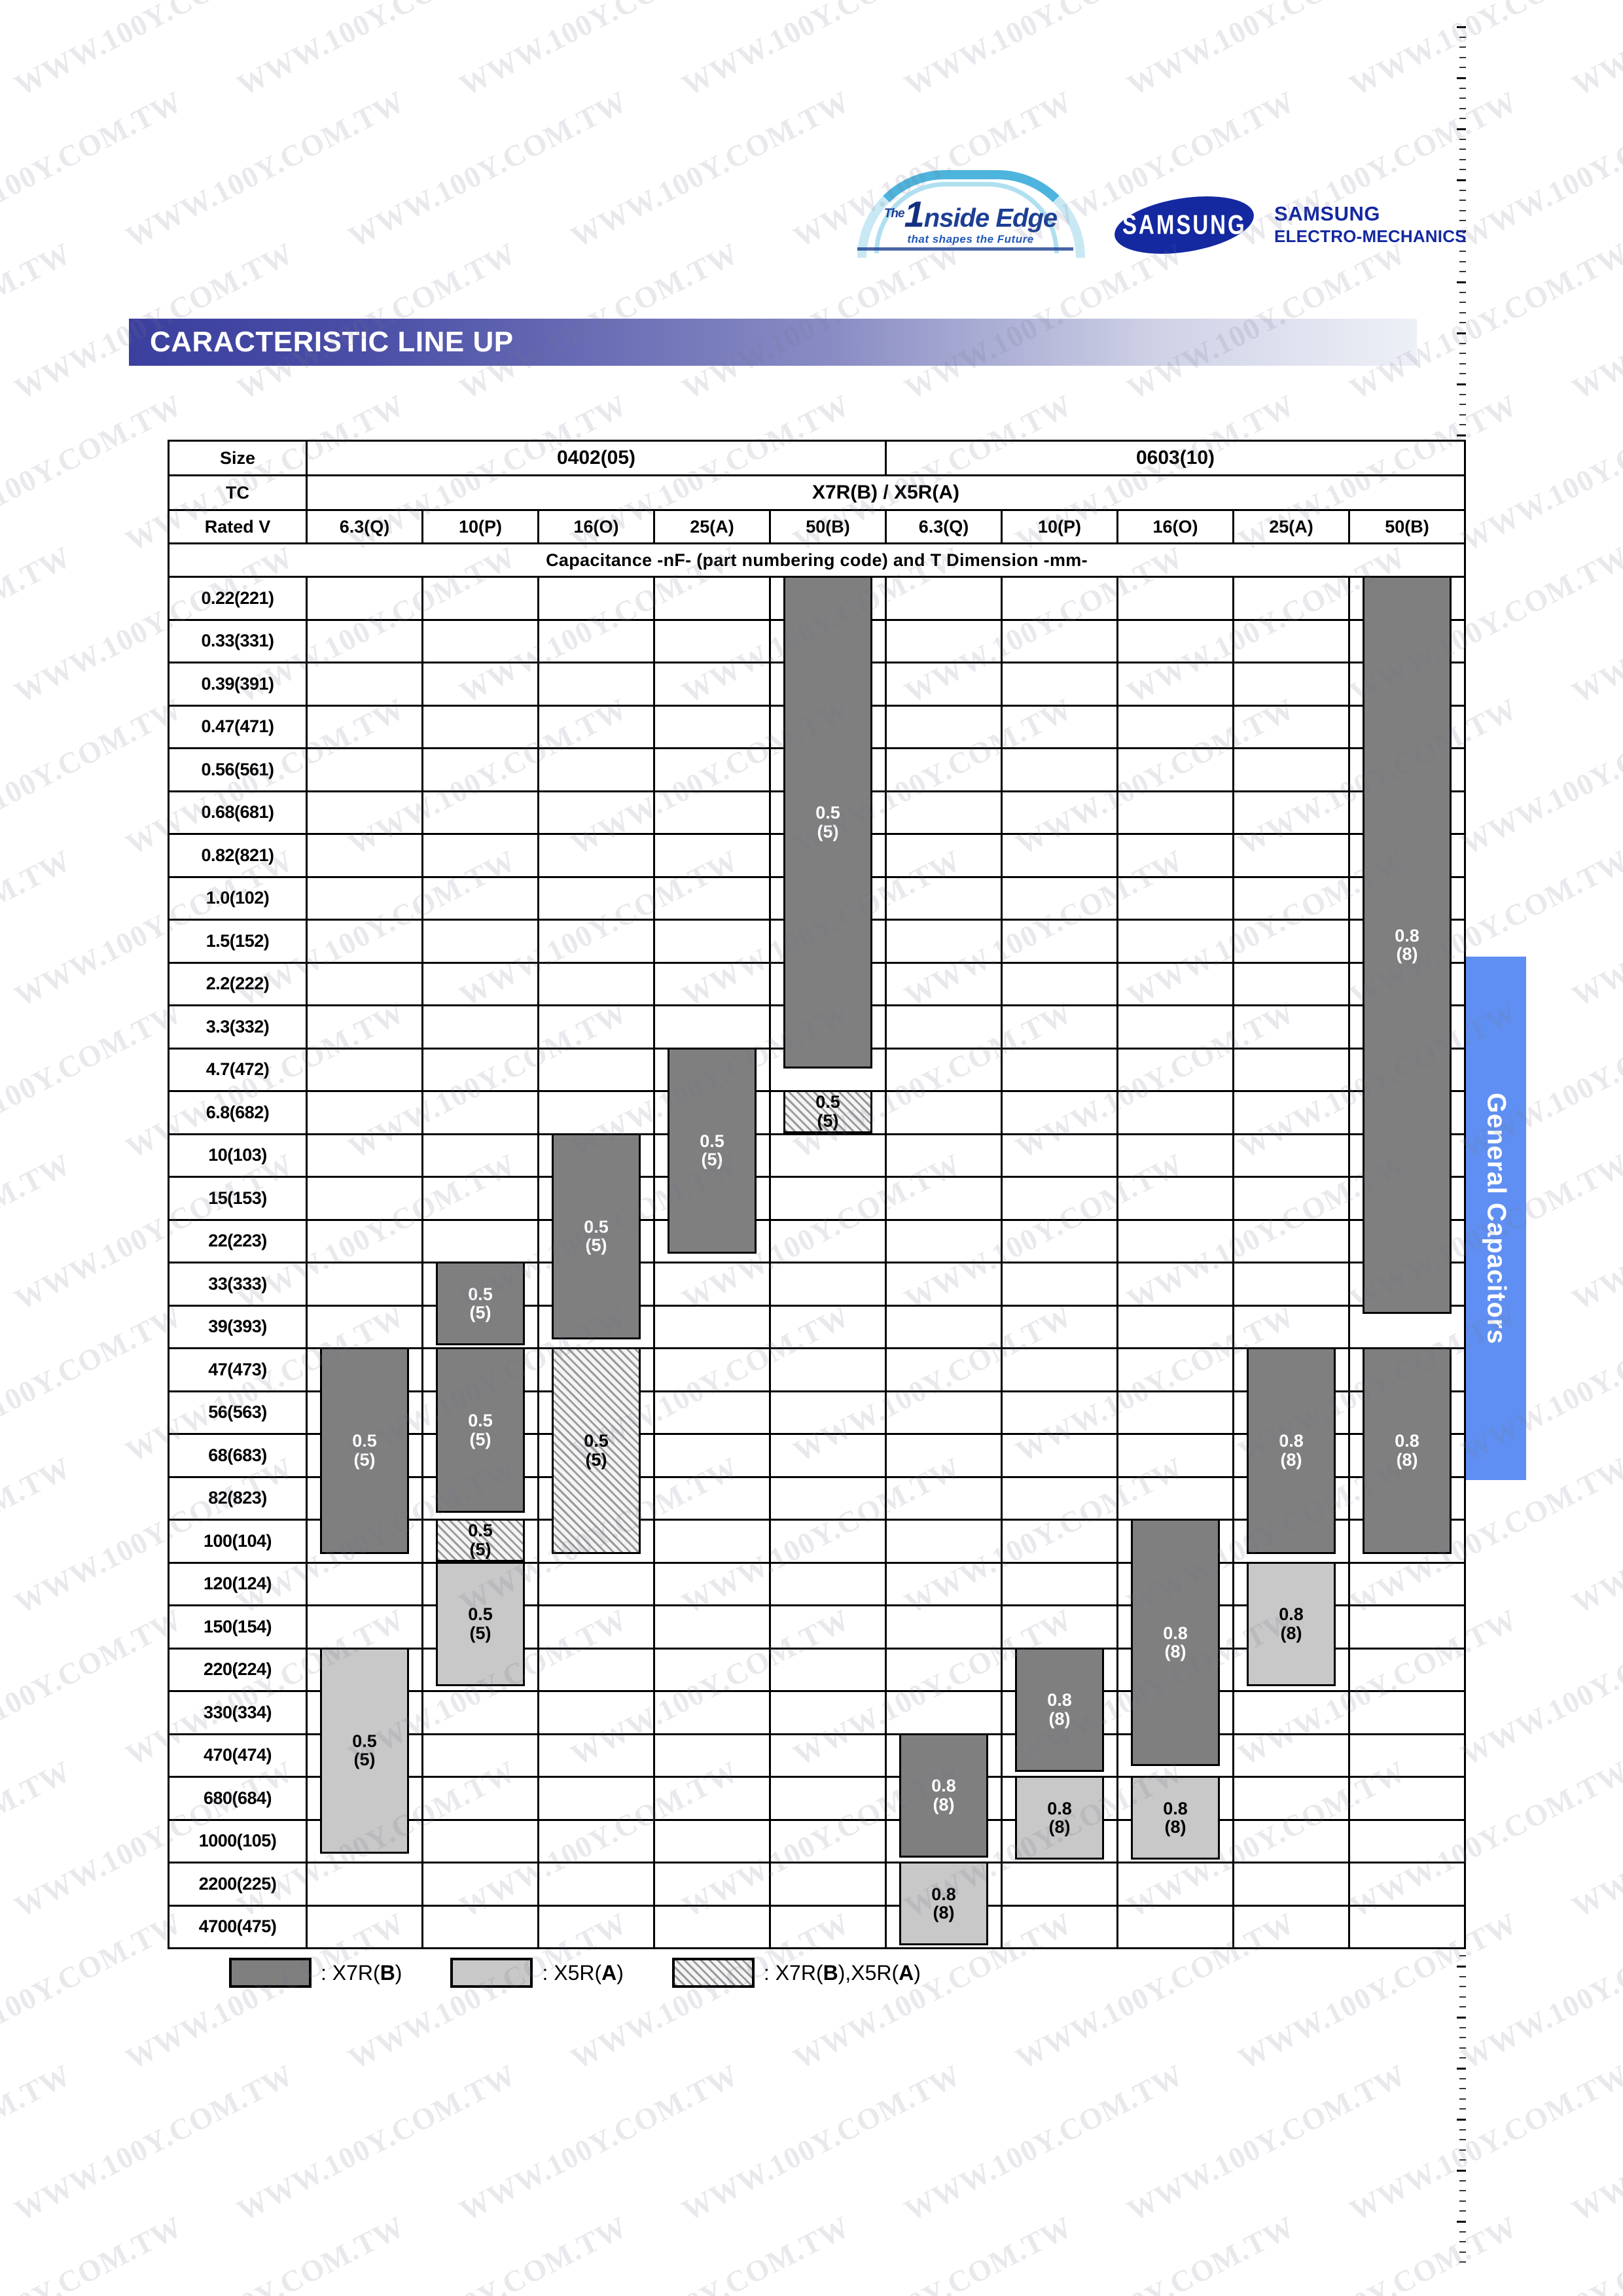 This screenshot has height=2296, width=1623. Describe the element at coordinates (238, 855) in the screenshot. I see `capacitance-label: 0.82(821)` at that location.